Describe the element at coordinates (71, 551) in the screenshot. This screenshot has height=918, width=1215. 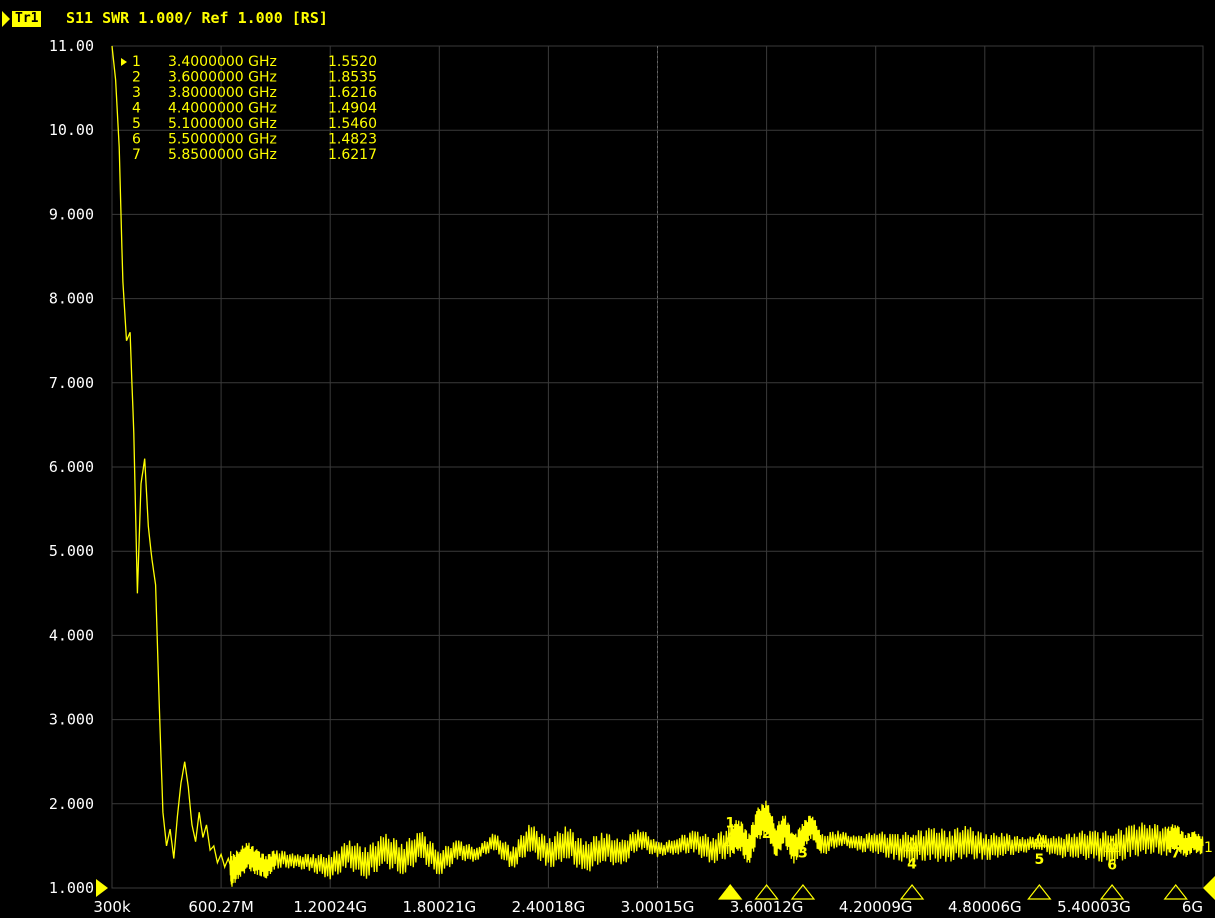
I see `y-tick-label: 5.000` at that location.